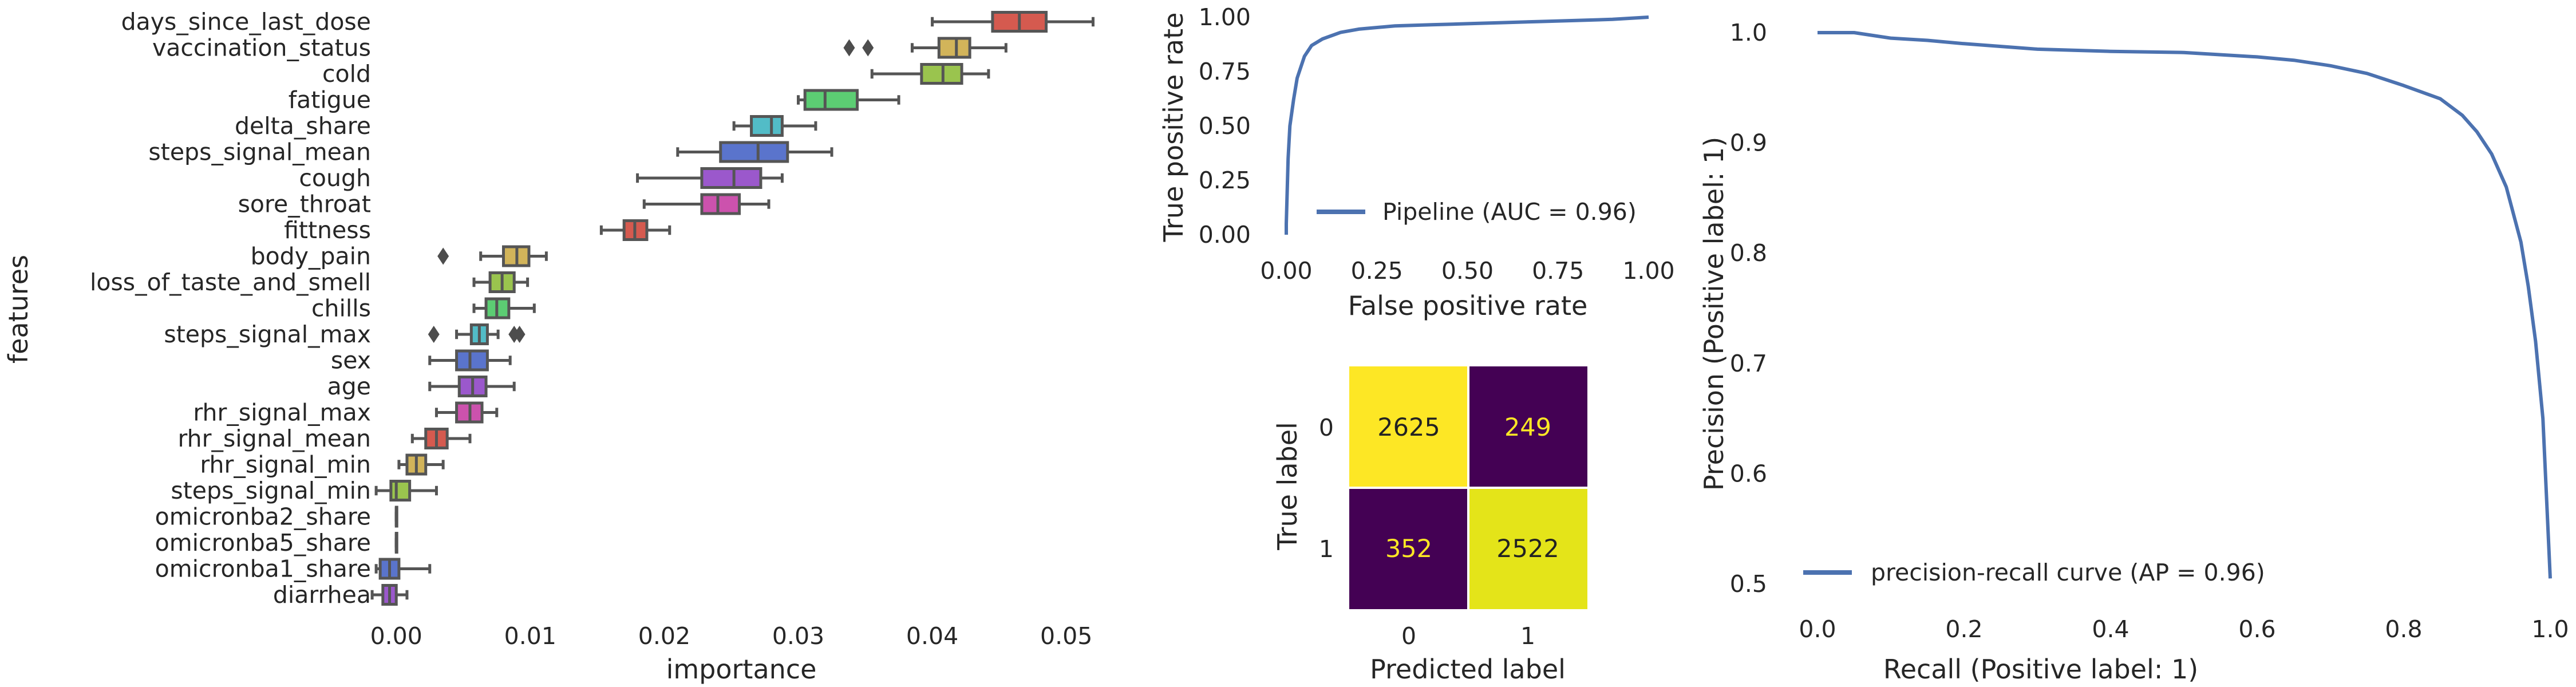  What do you see at coordinates (1225, 71) in the screenshot?
I see `roc-y-tick-label: 0.75` at bounding box center [1225, 71].